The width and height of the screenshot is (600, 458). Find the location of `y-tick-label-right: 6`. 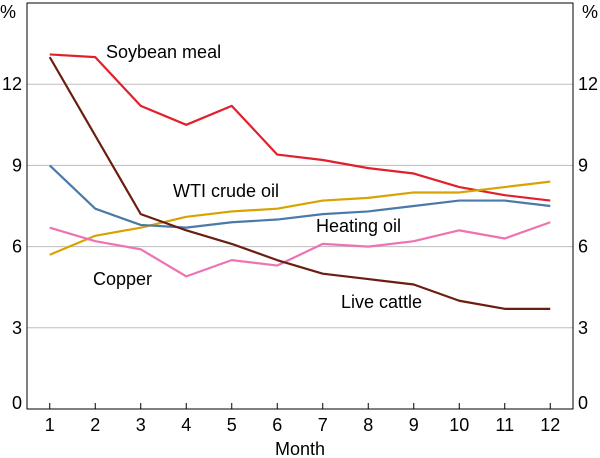

y-tick-label-right: 6 is located at coordinates (583, 247).